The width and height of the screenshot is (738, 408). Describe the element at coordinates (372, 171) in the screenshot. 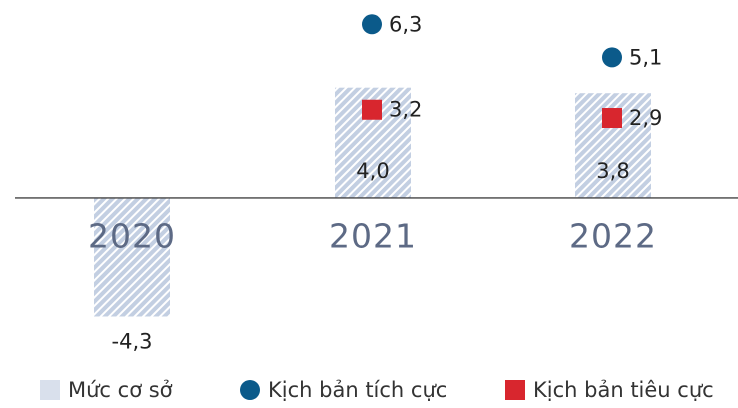

I see `value-label: 4,0` at that location.